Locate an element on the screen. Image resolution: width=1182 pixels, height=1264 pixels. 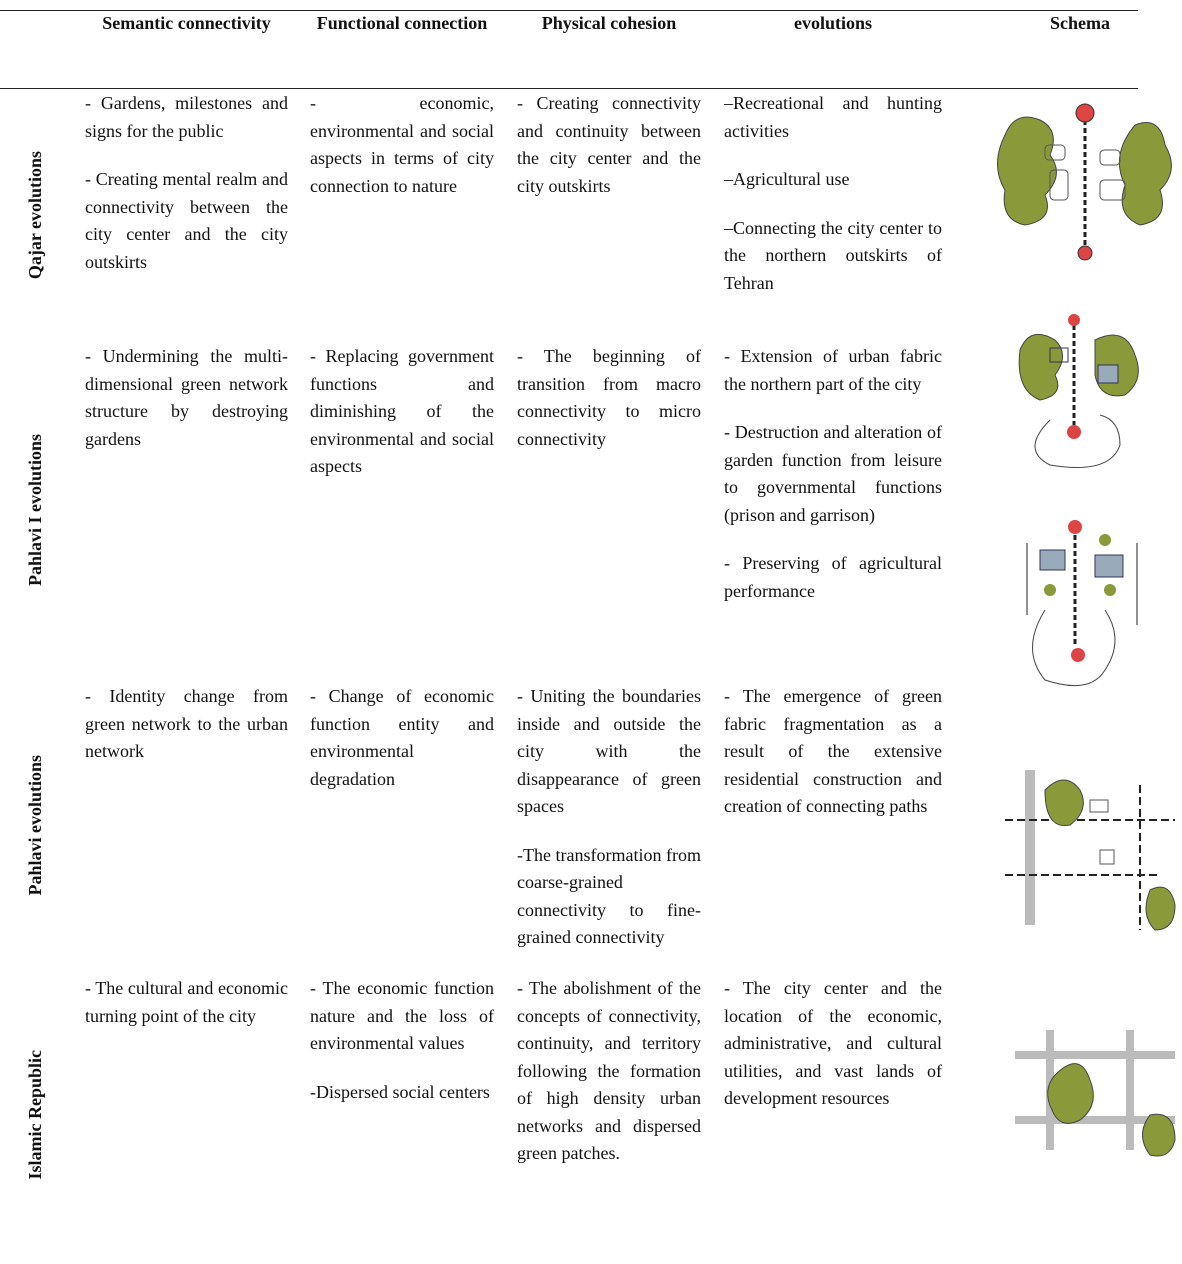
cell-paragraph: –Recreational and hunting activities is located at coordinates (833, 117).